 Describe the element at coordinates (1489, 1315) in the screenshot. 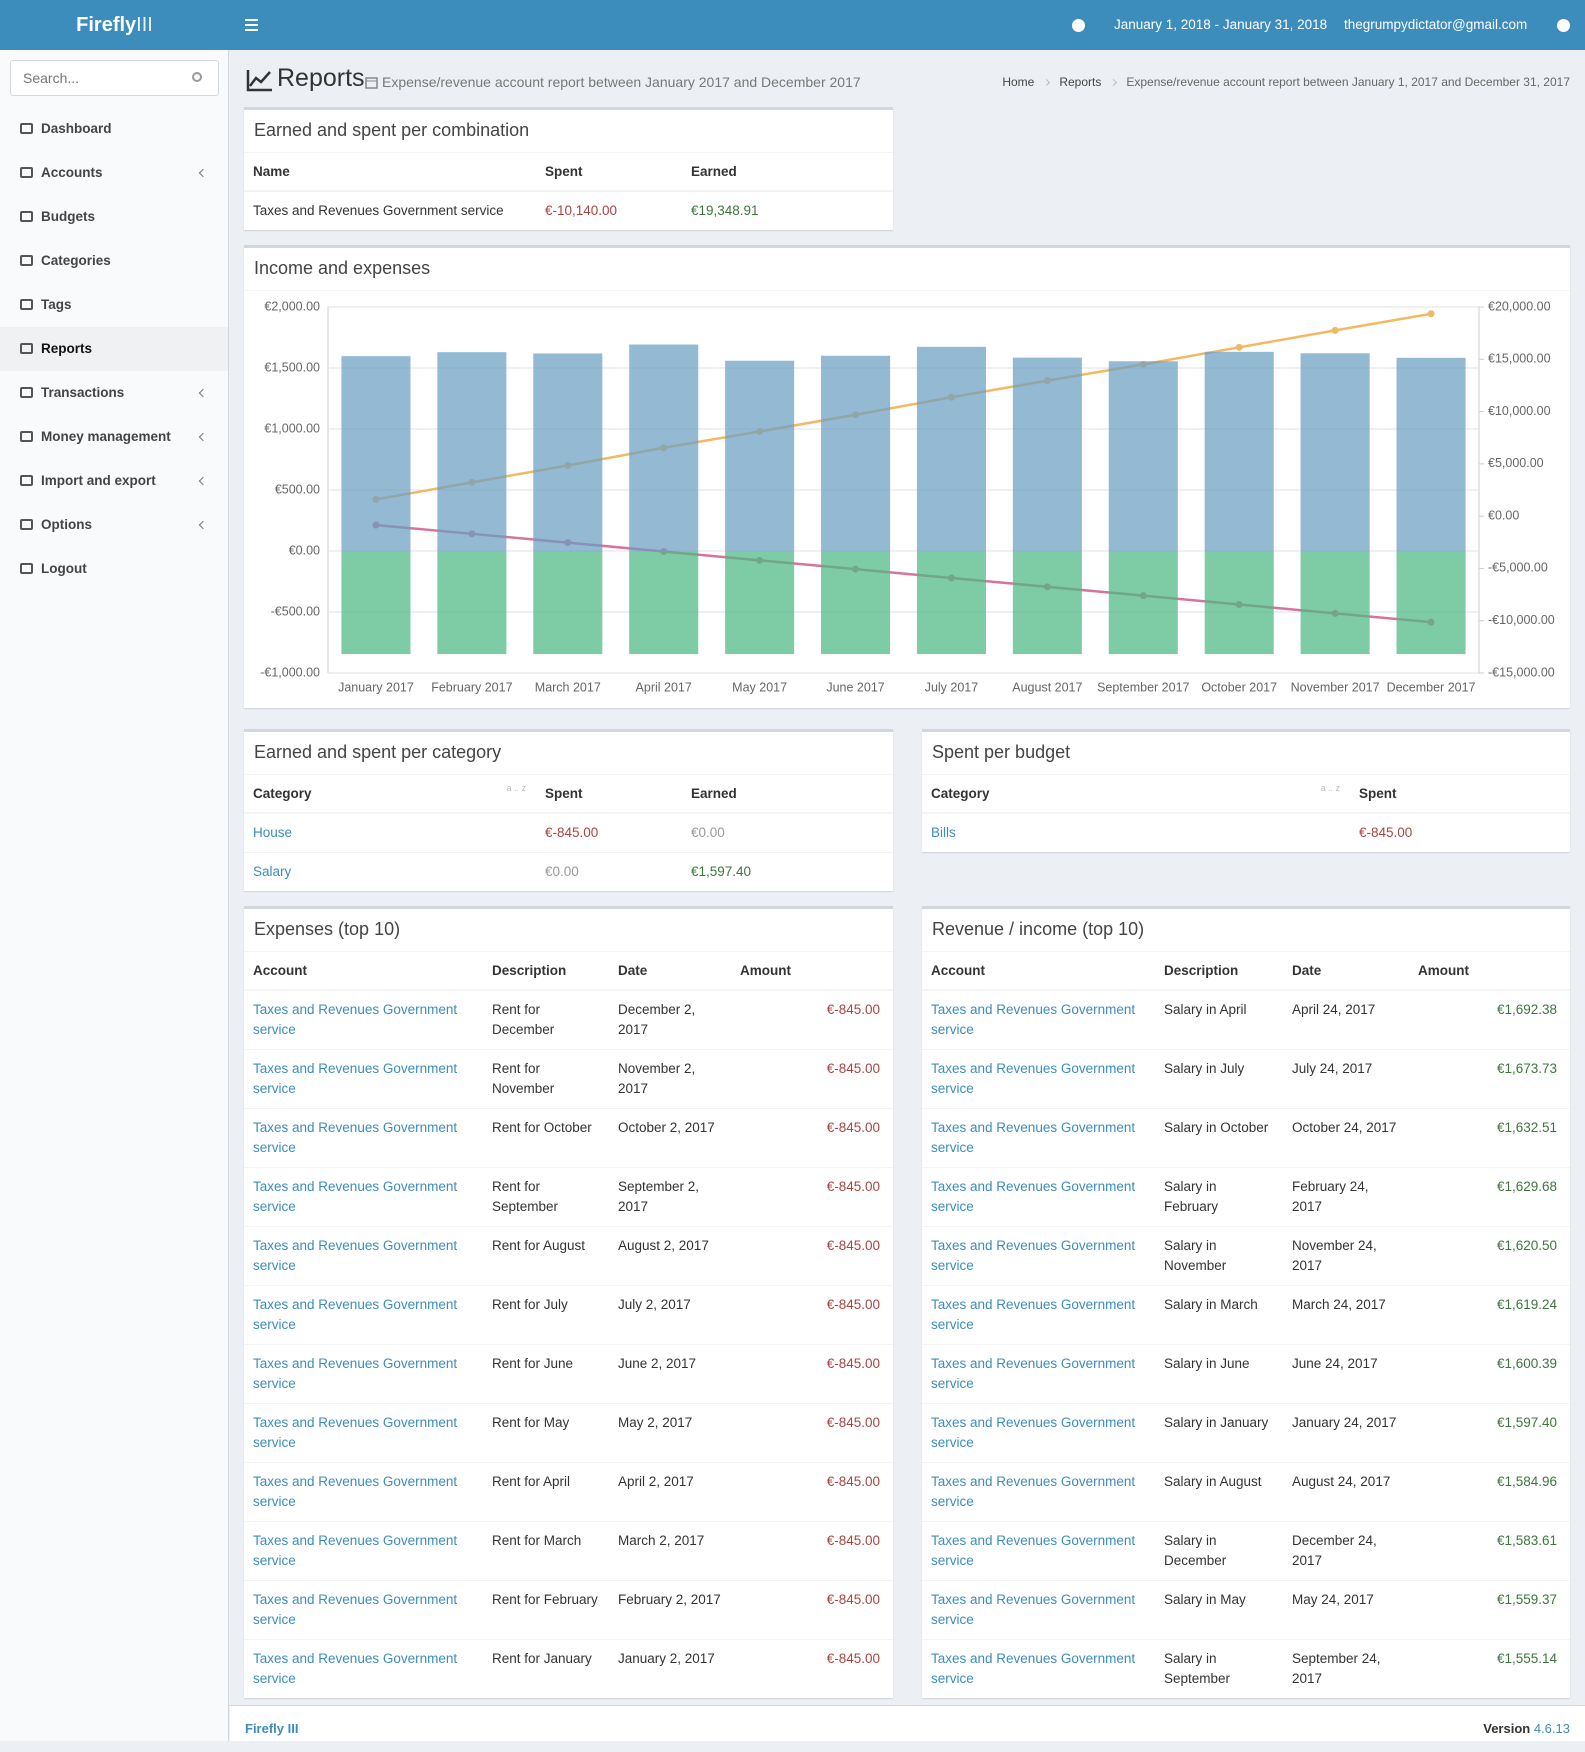

I see `table-cell: €1,619.24` at that location.